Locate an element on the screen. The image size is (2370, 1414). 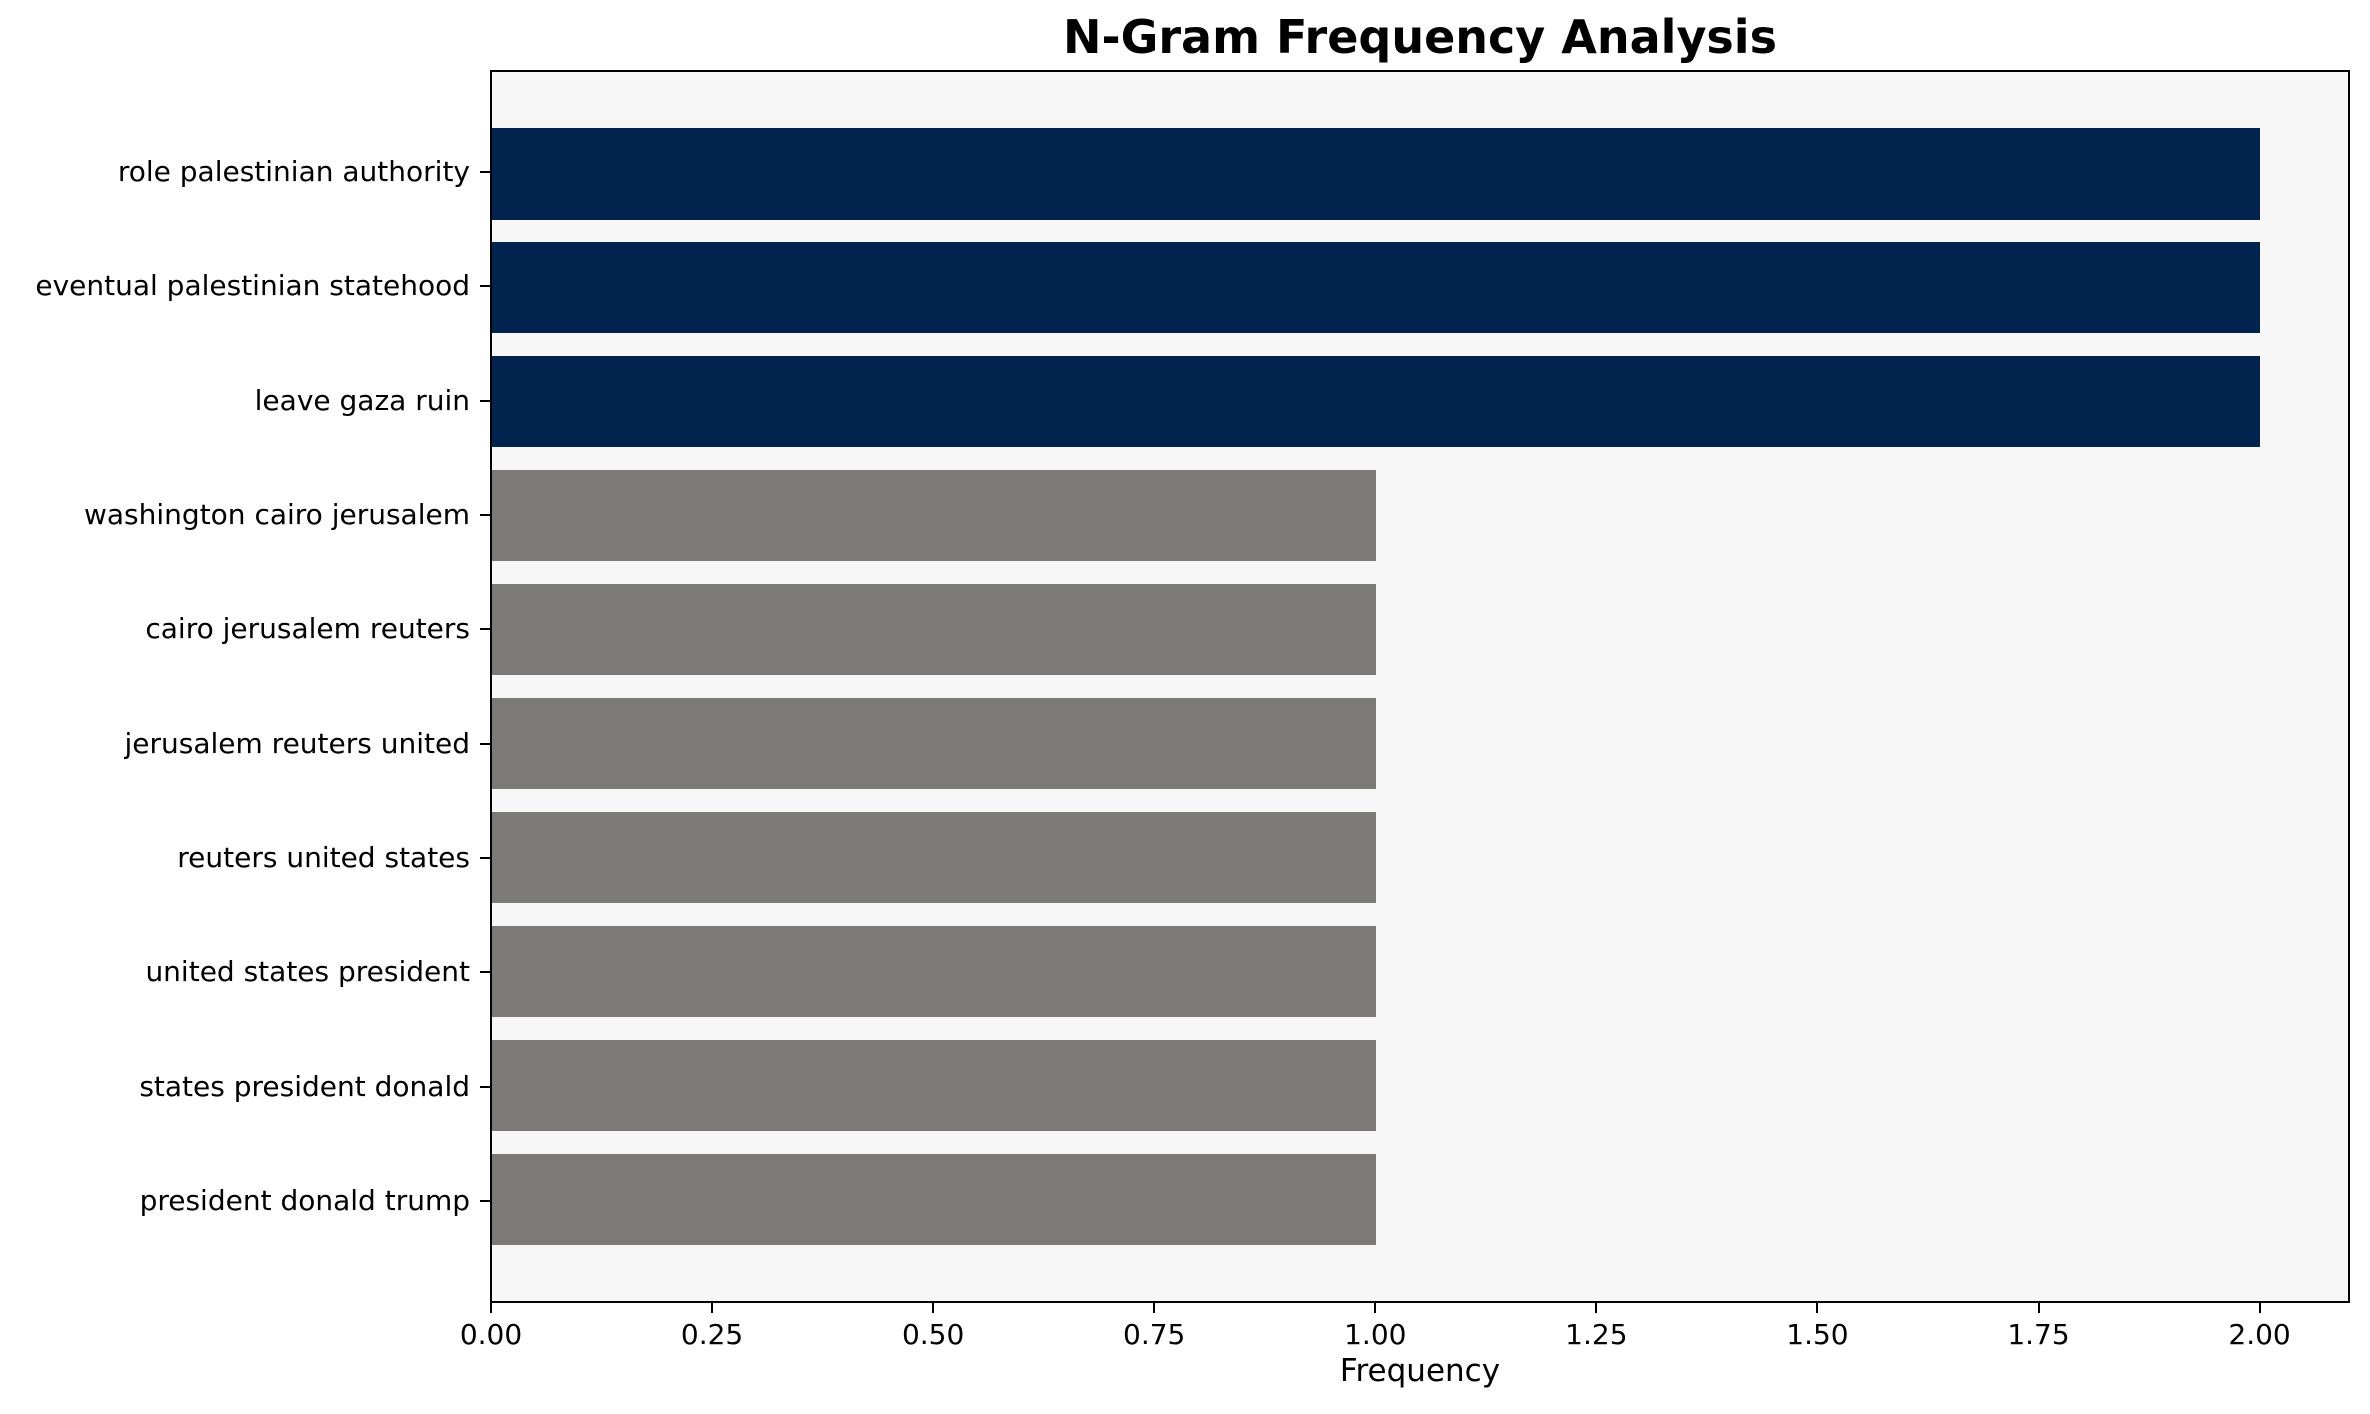
x-tick-label: 1.75 is located at coordinates (2038, 1334).